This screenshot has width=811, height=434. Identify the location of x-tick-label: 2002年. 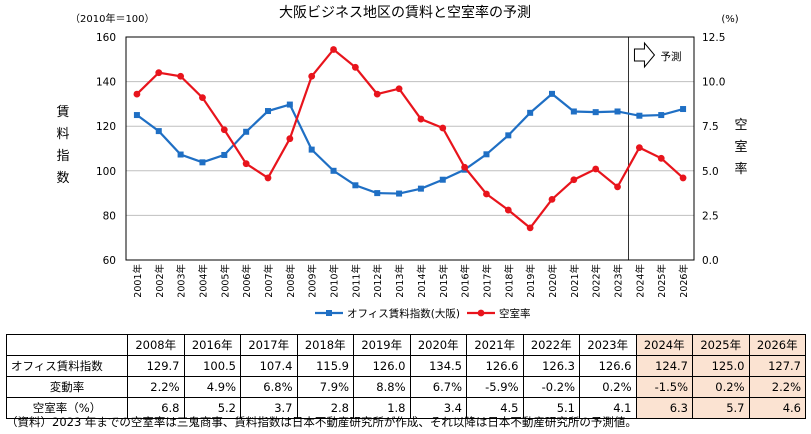
(160, 281).